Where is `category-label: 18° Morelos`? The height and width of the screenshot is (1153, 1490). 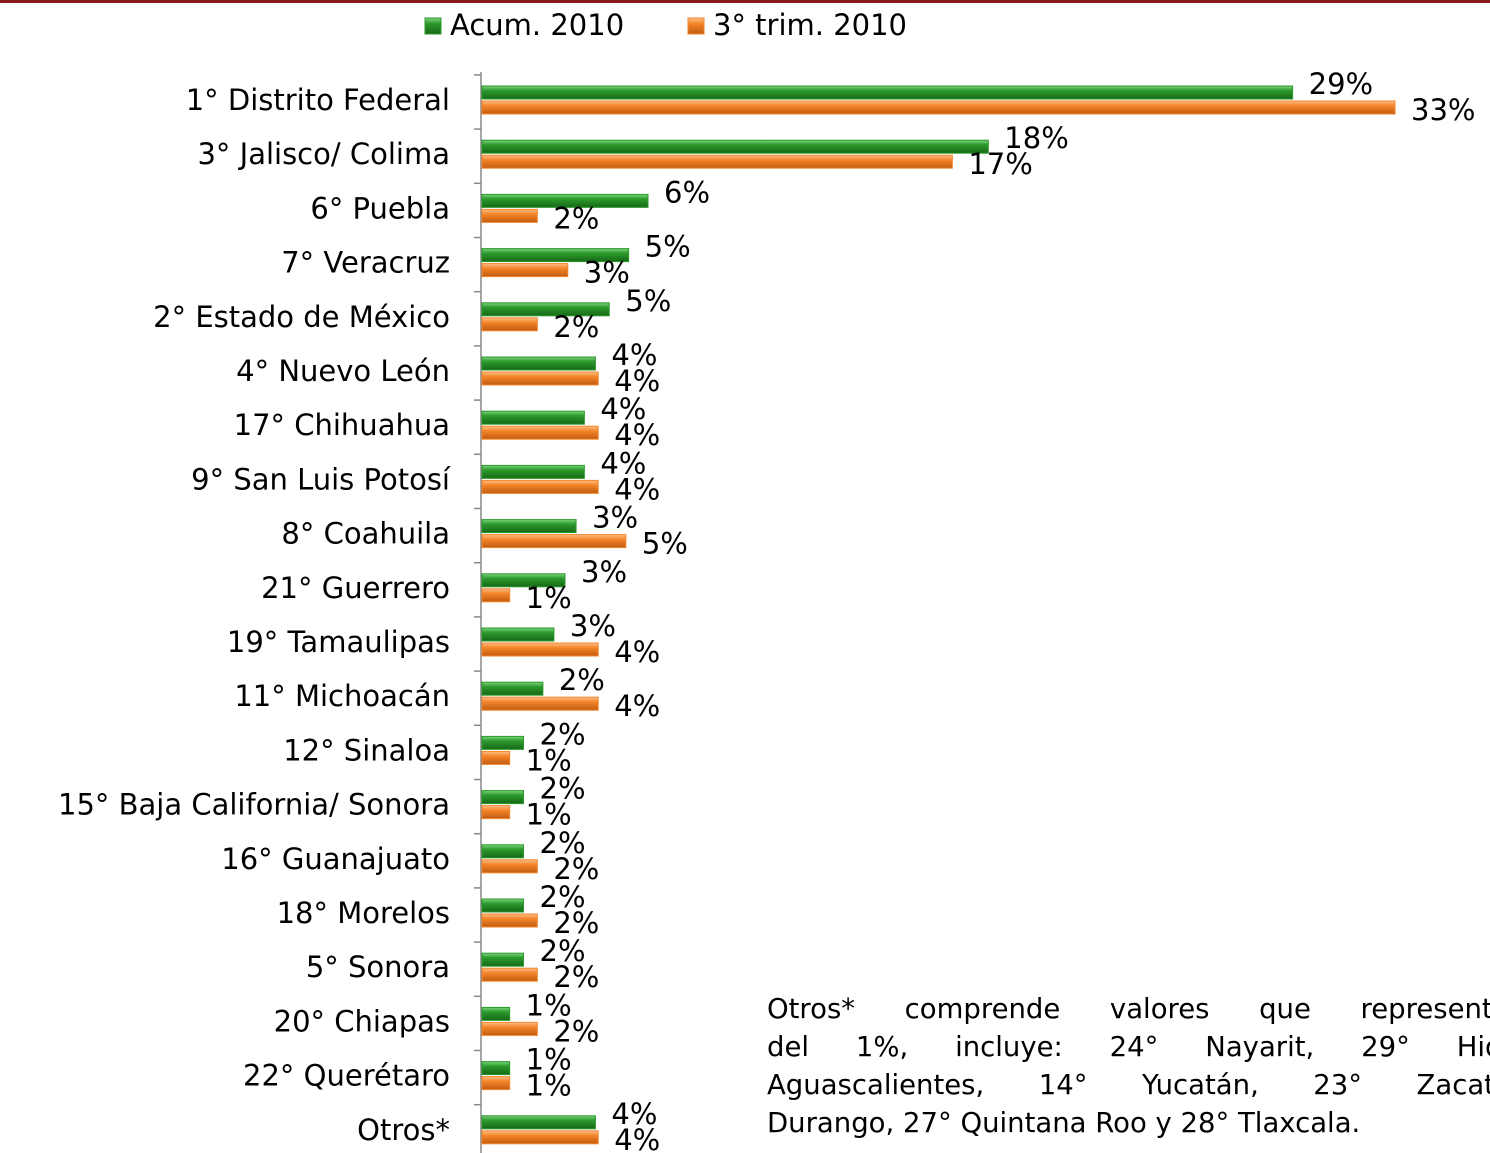
category-label: 18° Morelos is located at coordinates (363, 913).